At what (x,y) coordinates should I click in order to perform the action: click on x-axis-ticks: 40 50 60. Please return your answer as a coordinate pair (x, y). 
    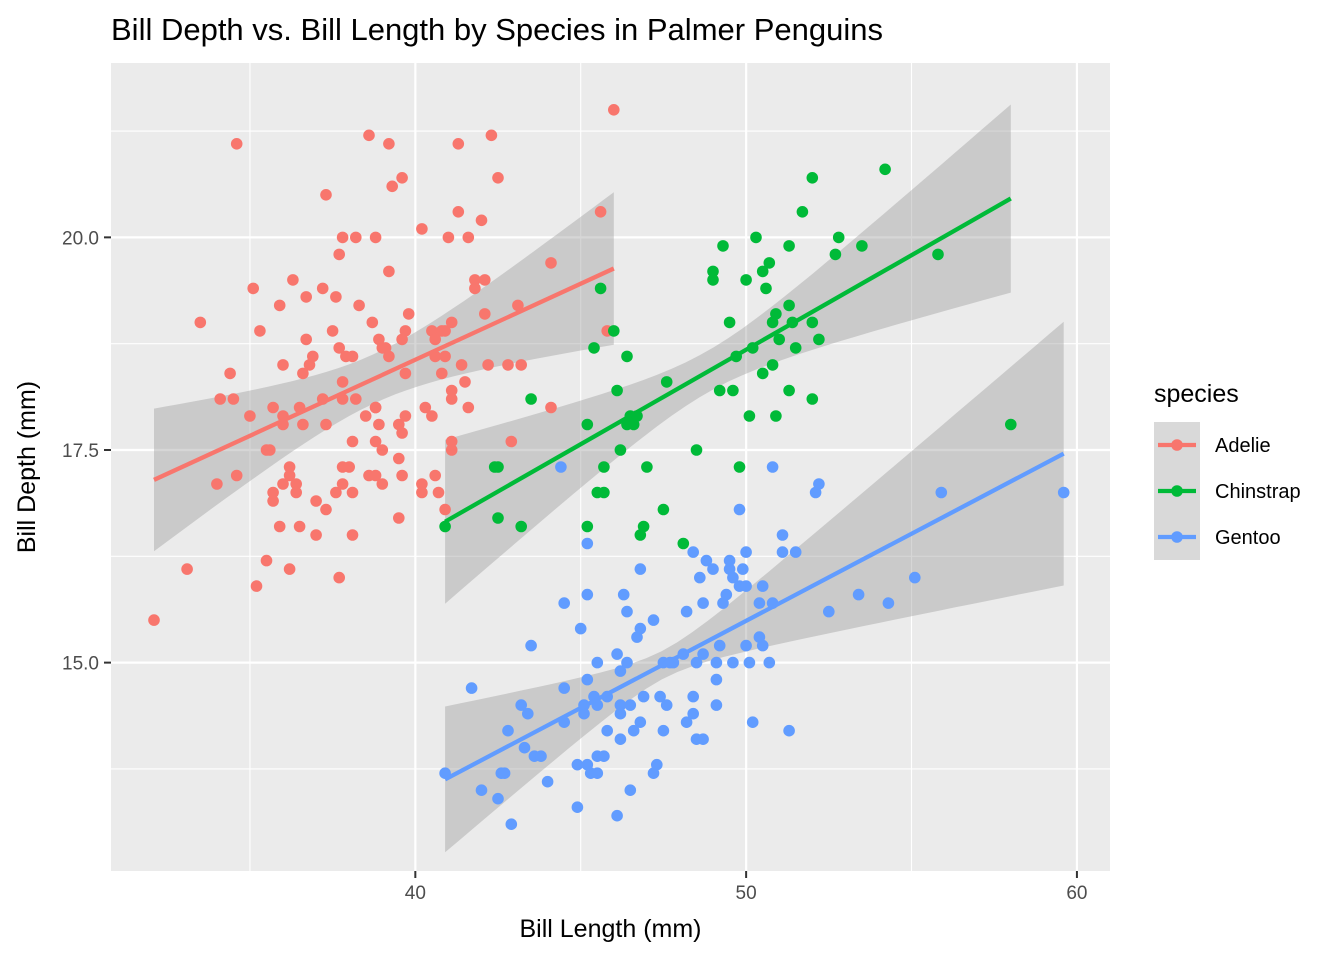
    Looking at the image, I should click on (746, 887).